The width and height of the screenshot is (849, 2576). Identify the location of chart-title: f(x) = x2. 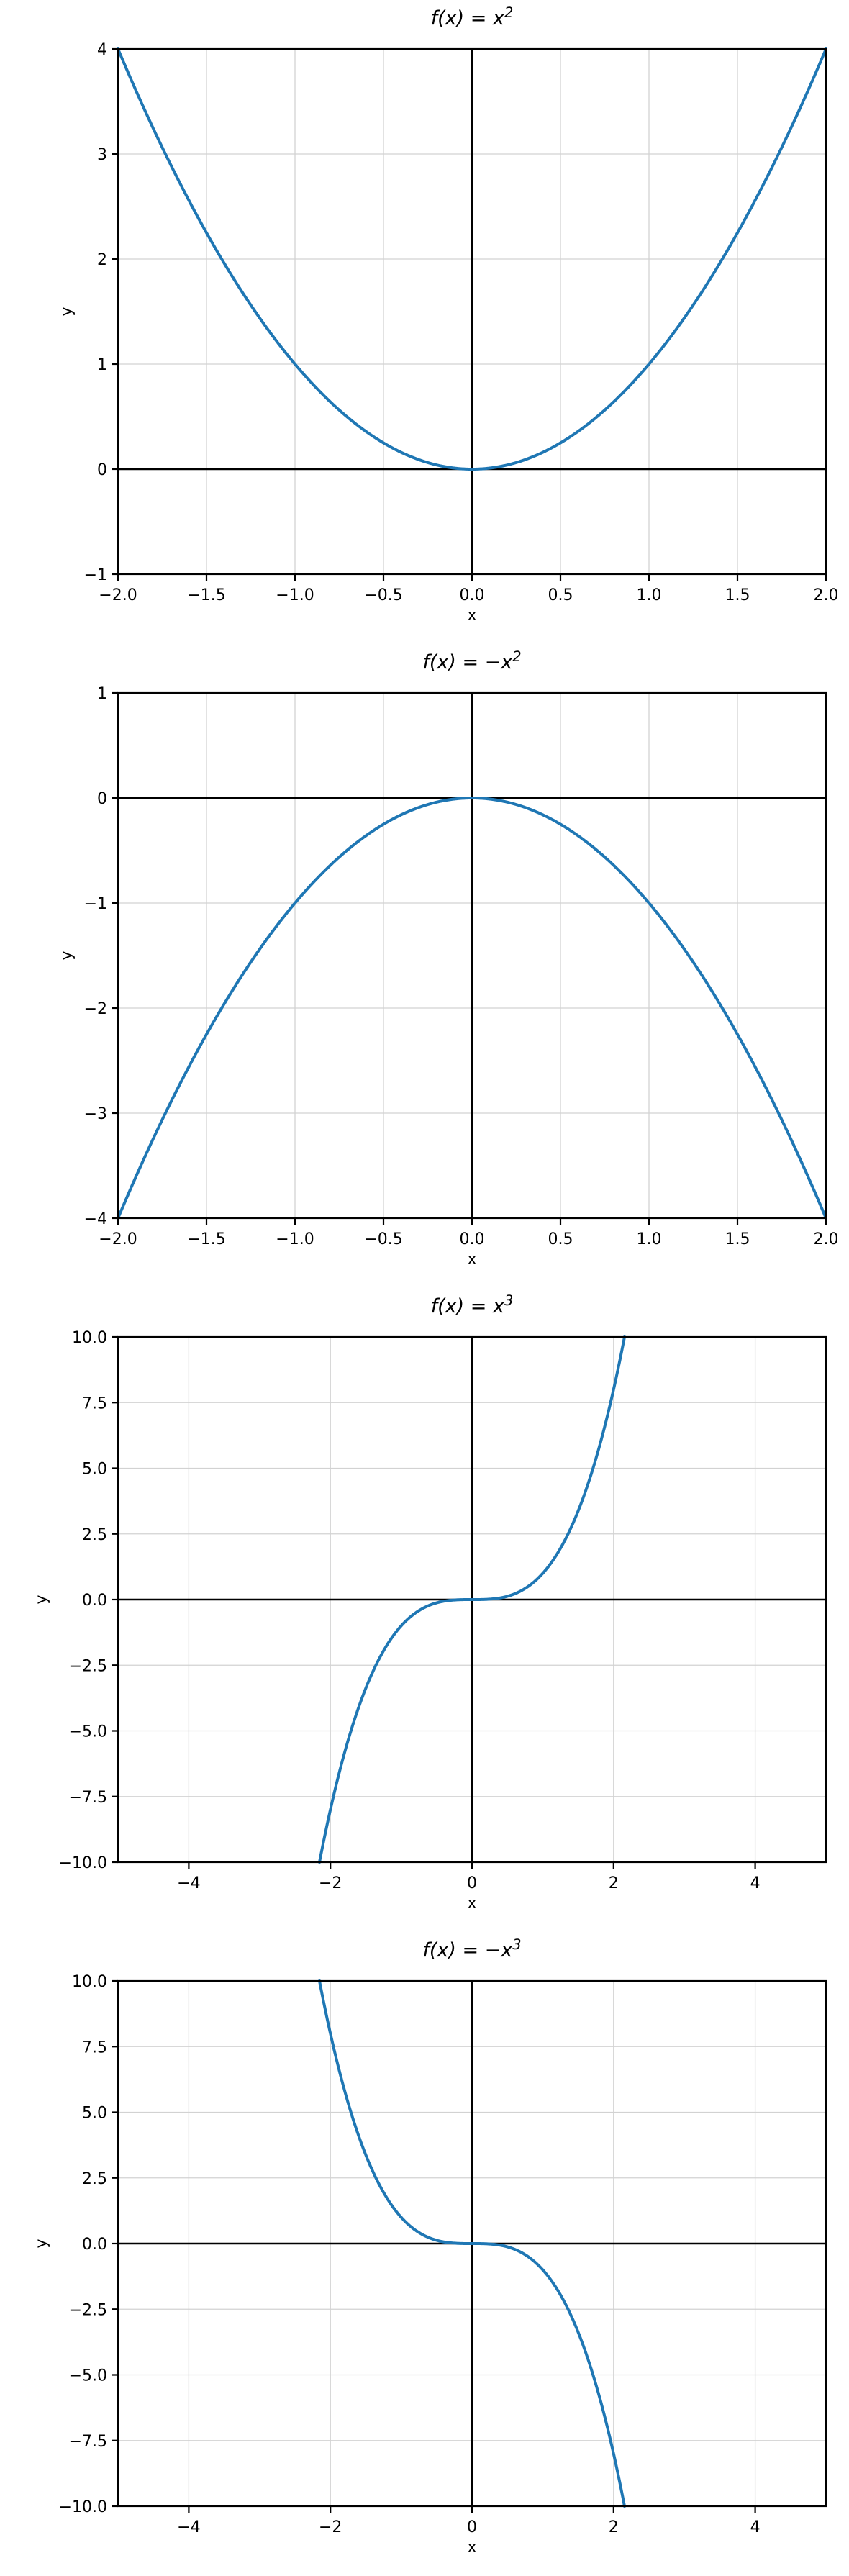
(472, 19).